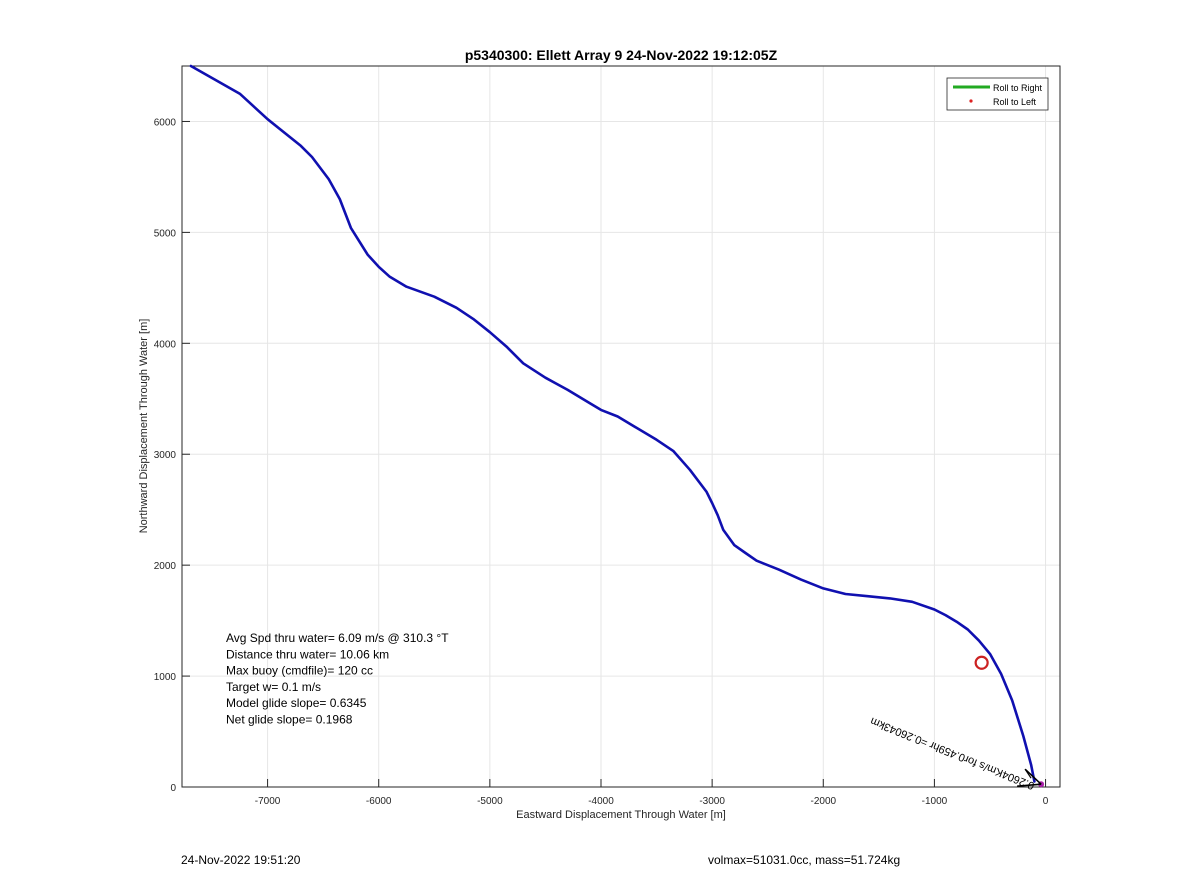  I want to click on y-tick-label: 1000, so click(165, 677).